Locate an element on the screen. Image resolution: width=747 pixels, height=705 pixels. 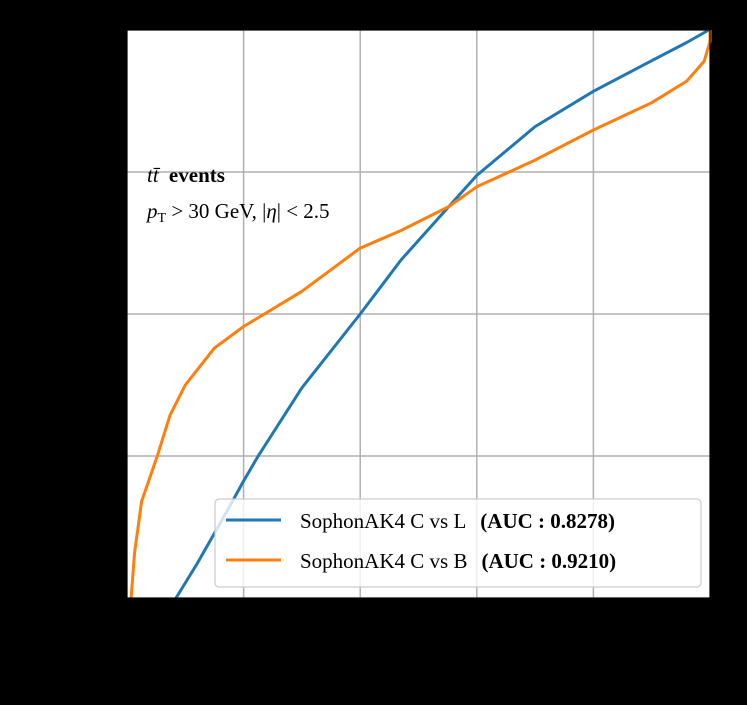
legend-entry-c-vs-b: SophonAK4 C vs B (AUC : 0.9210) is located at coordinates (421, 561).